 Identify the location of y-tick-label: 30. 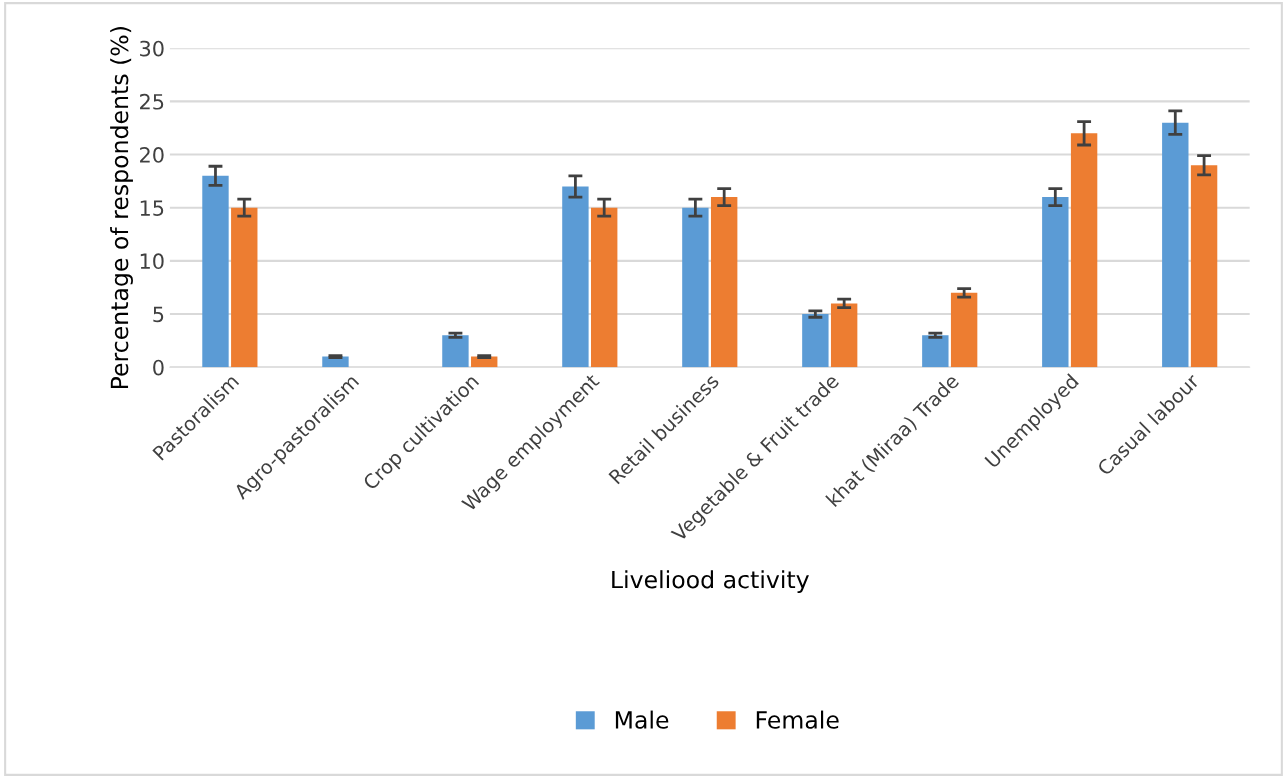
(152, 48).